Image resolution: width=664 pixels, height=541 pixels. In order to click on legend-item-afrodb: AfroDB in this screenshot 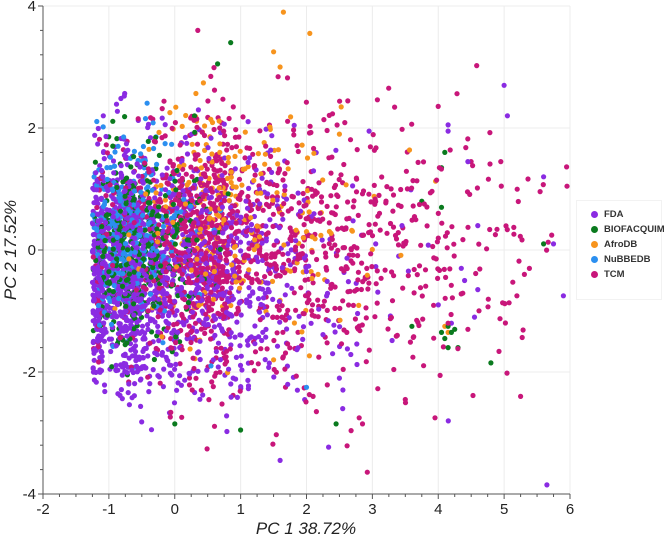, I will do `click(626, 244)`.